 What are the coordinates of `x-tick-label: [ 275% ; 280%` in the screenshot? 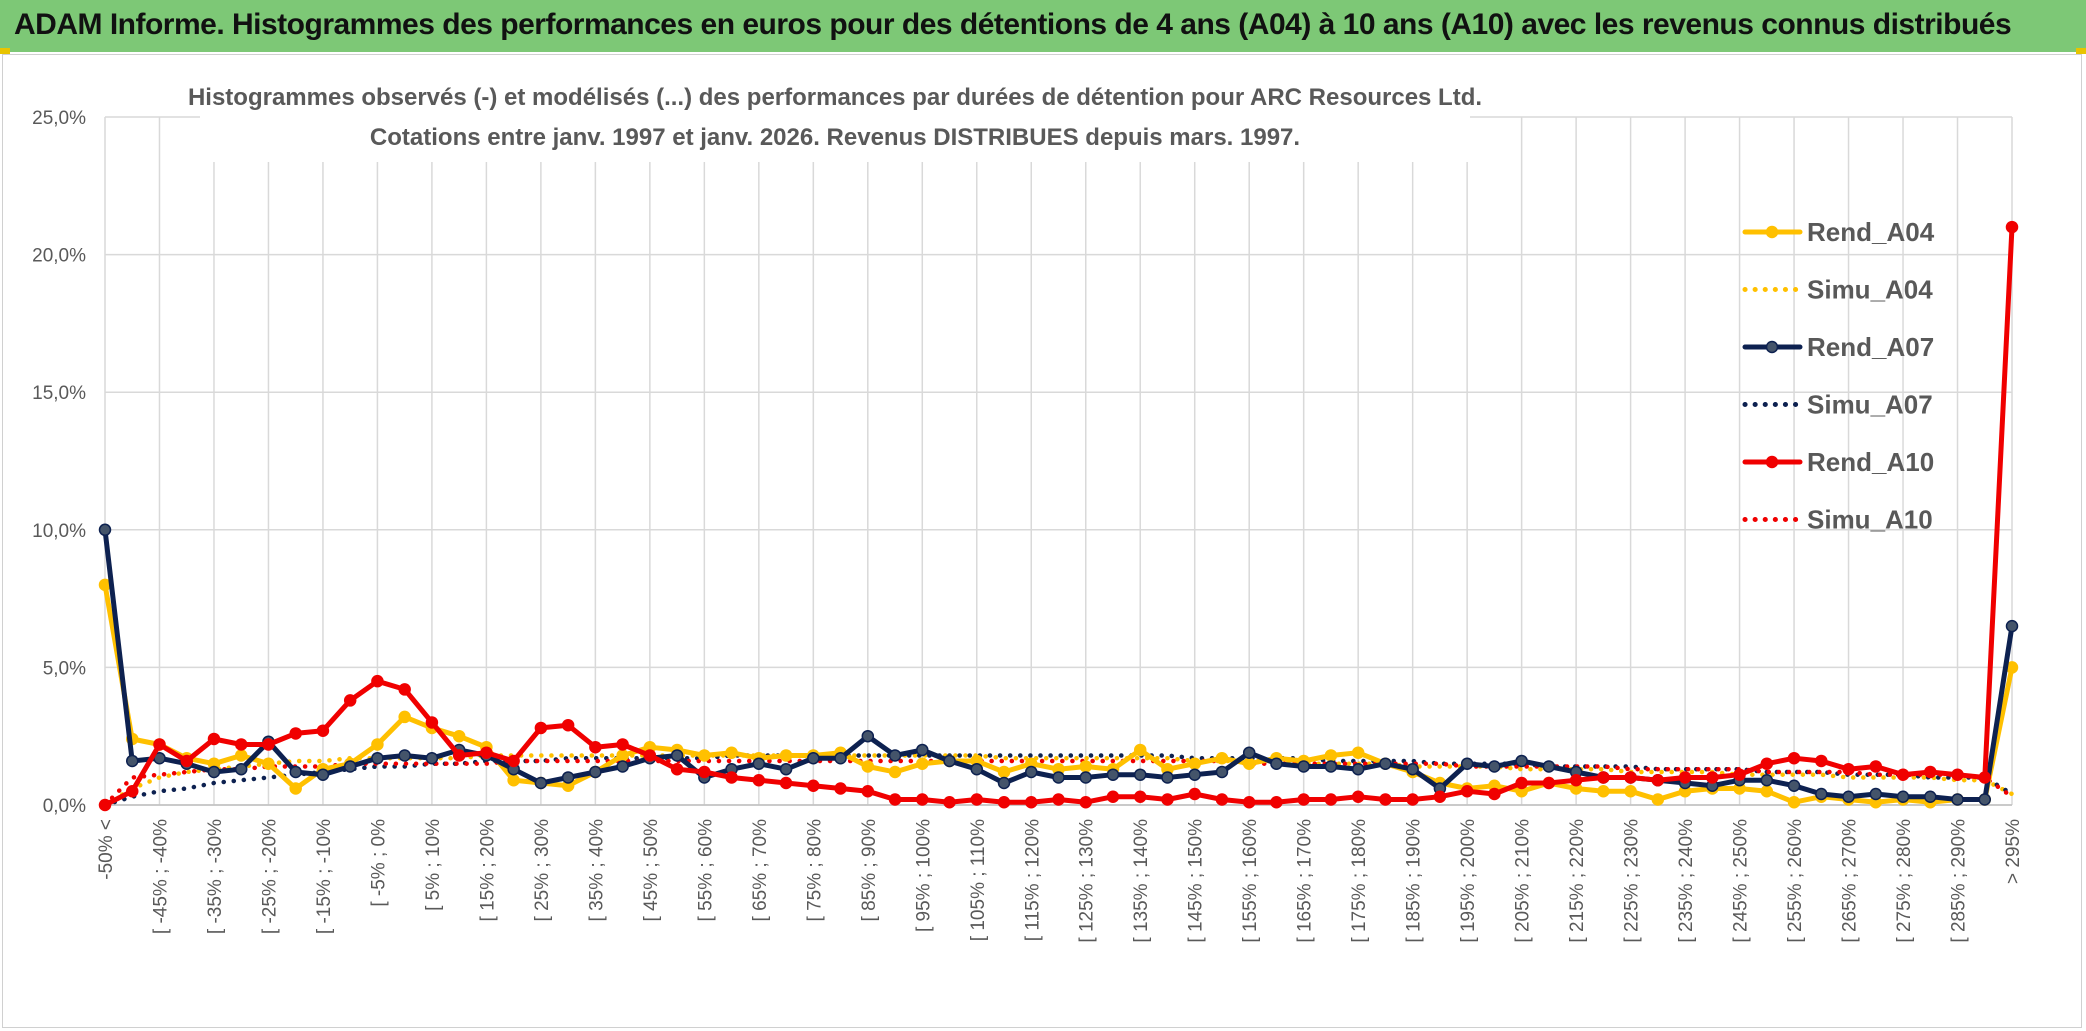 It's located at (1904, 881).